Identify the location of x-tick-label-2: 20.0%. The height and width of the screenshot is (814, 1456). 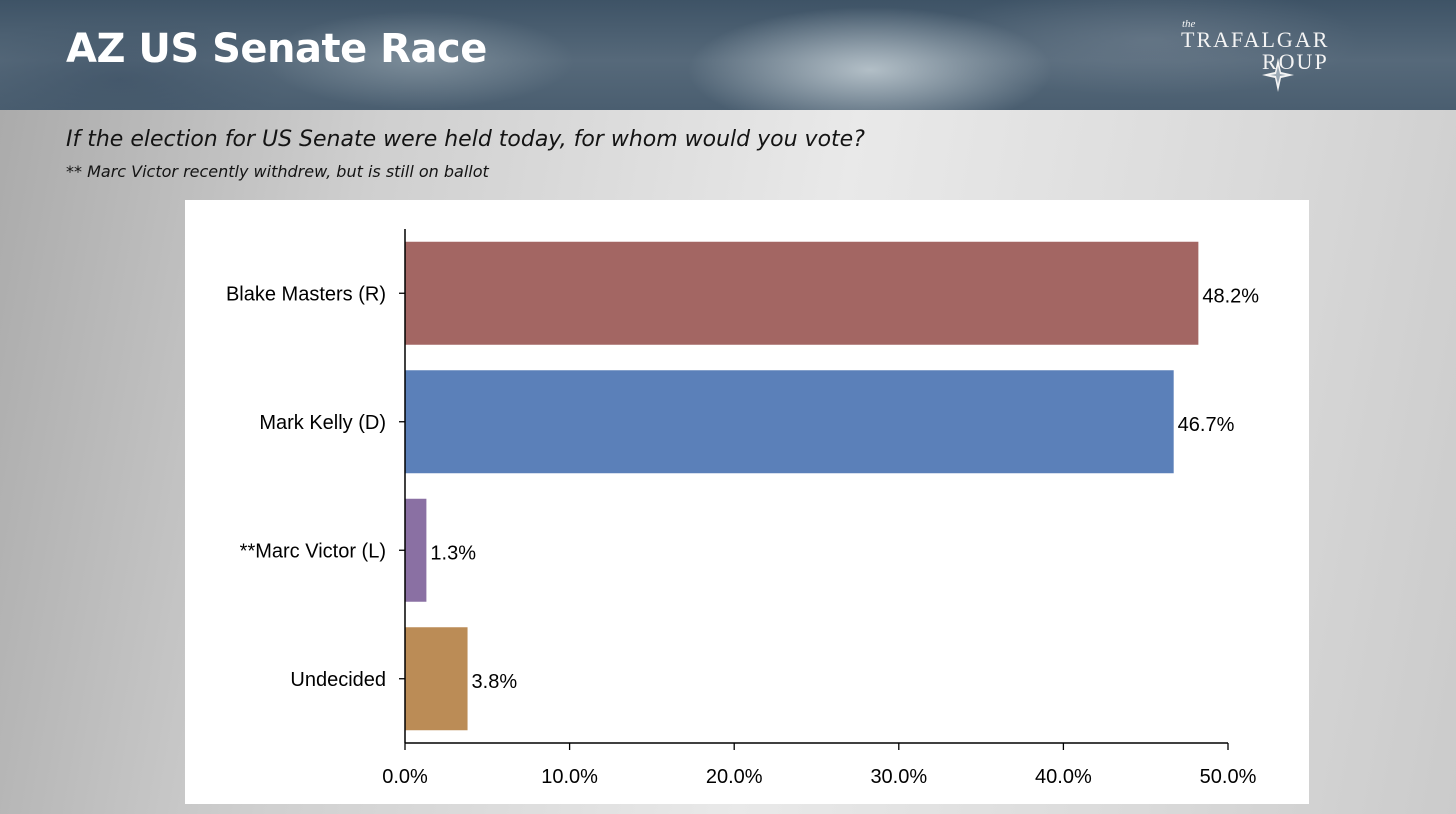
(734, 777).